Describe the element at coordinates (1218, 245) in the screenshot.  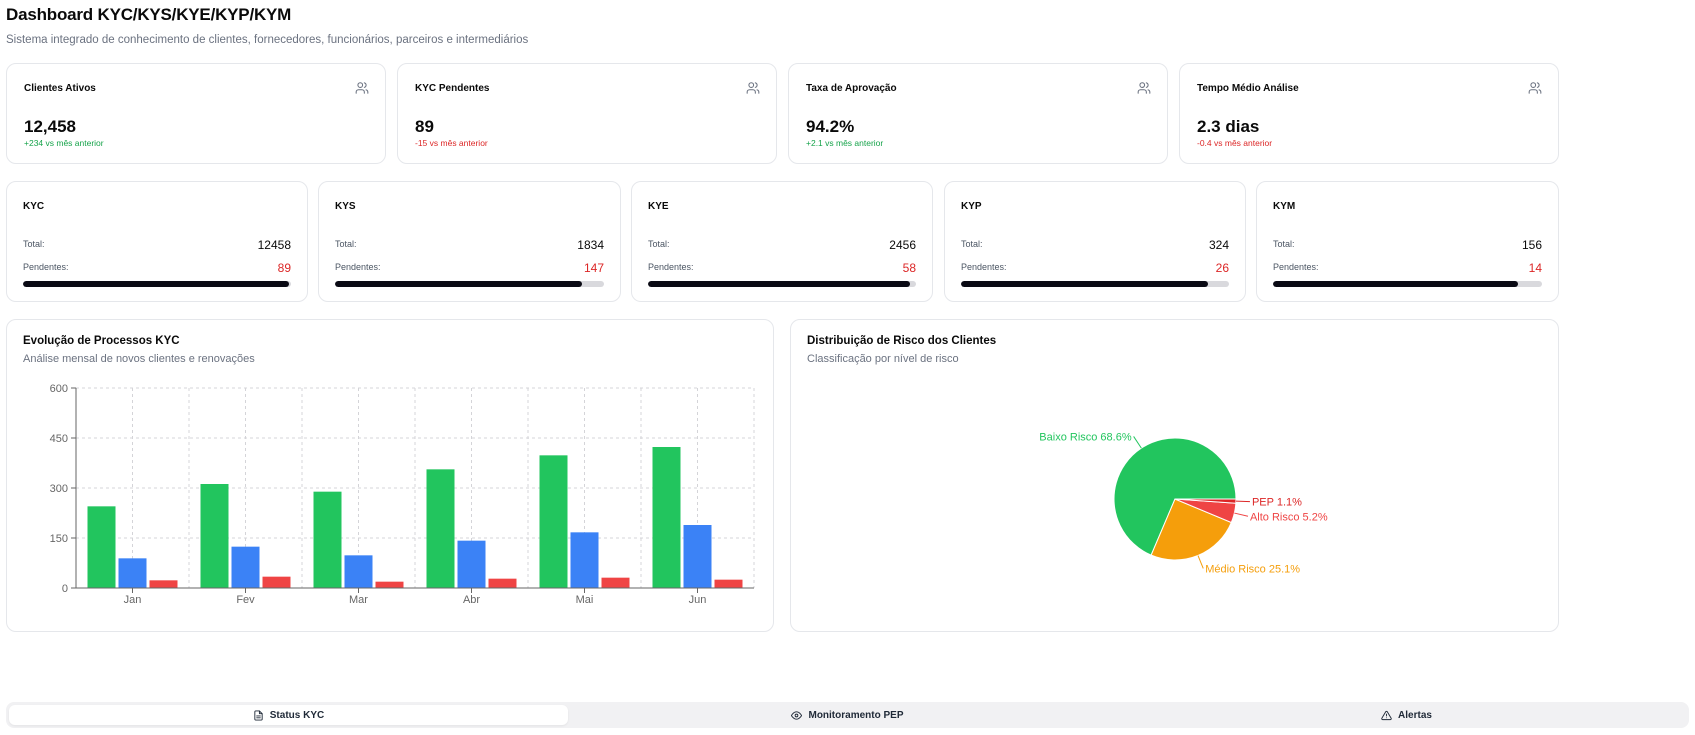
I see `total-value: 324` at that location.